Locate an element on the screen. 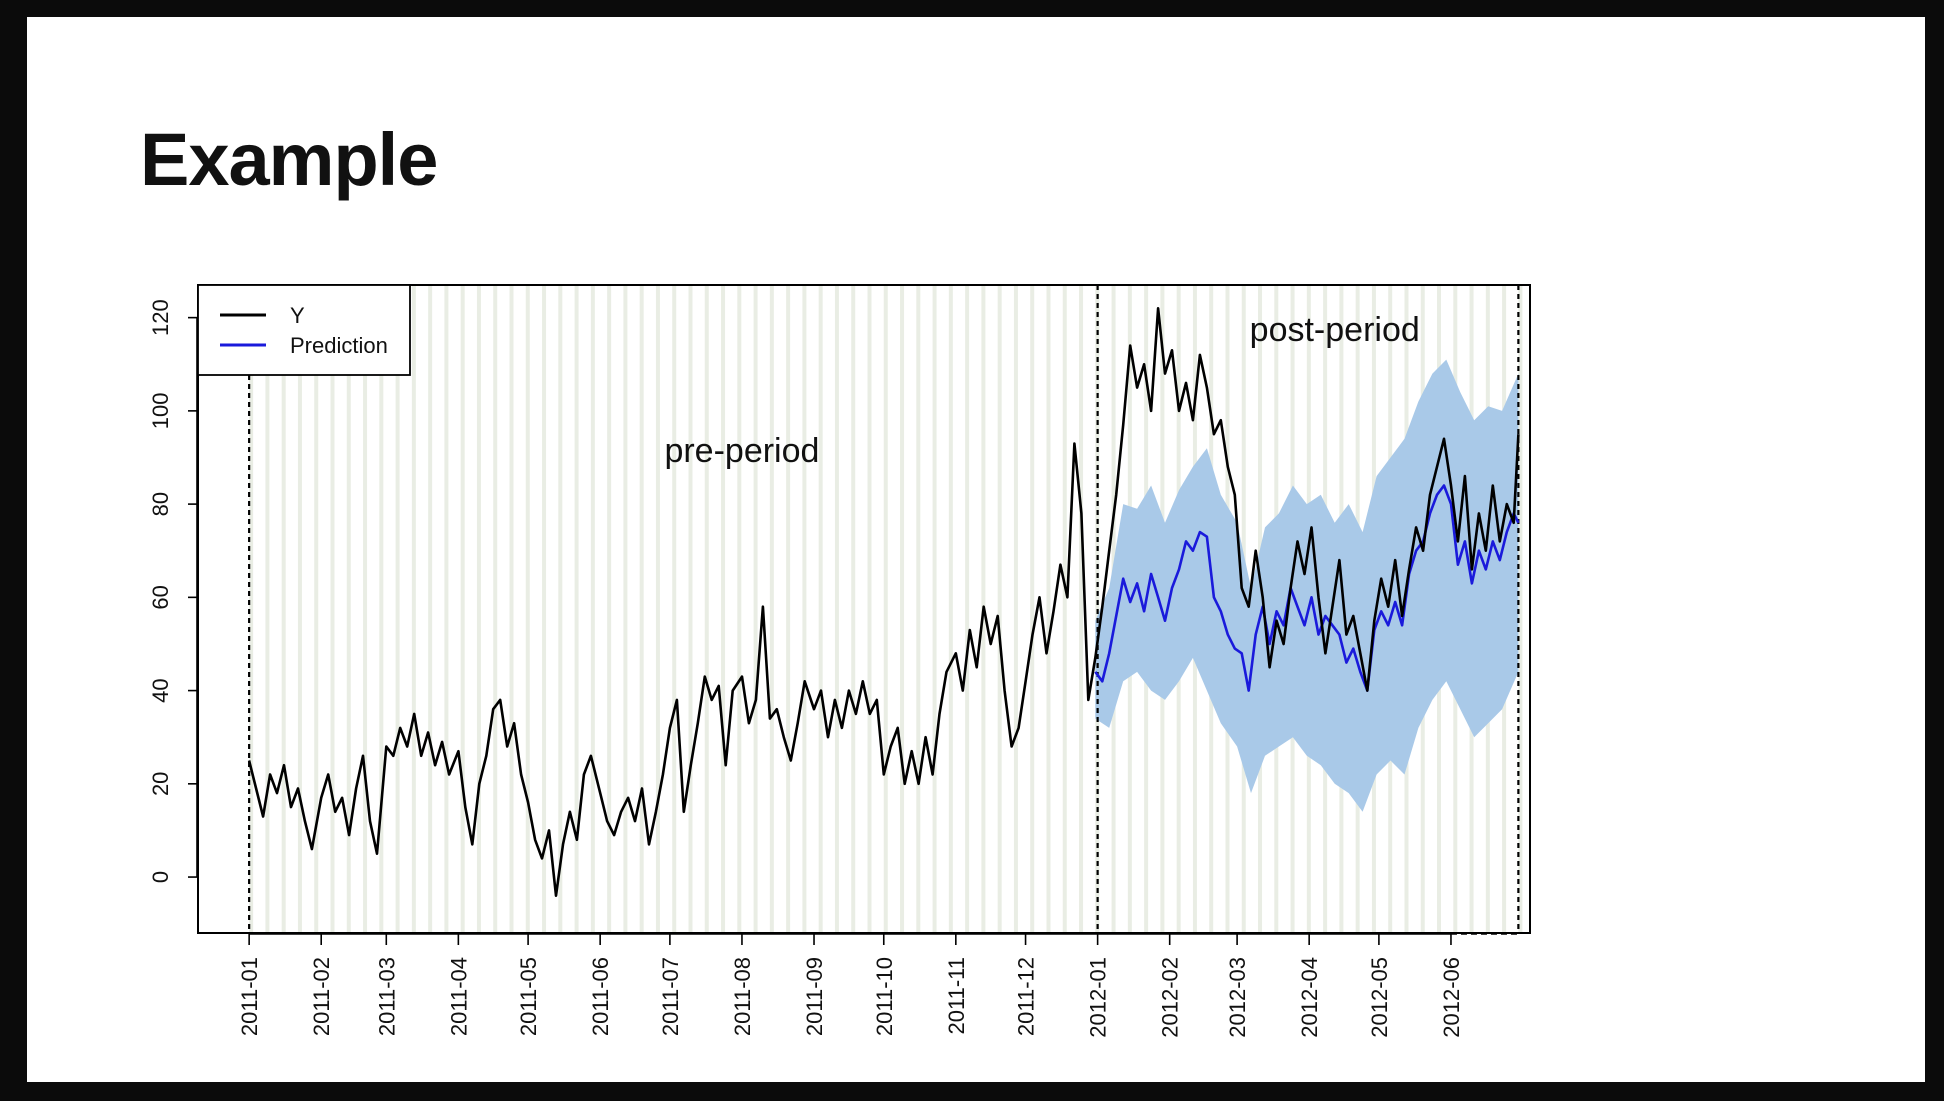  y-tick-label: 100 is located at coordinates (160, 411).